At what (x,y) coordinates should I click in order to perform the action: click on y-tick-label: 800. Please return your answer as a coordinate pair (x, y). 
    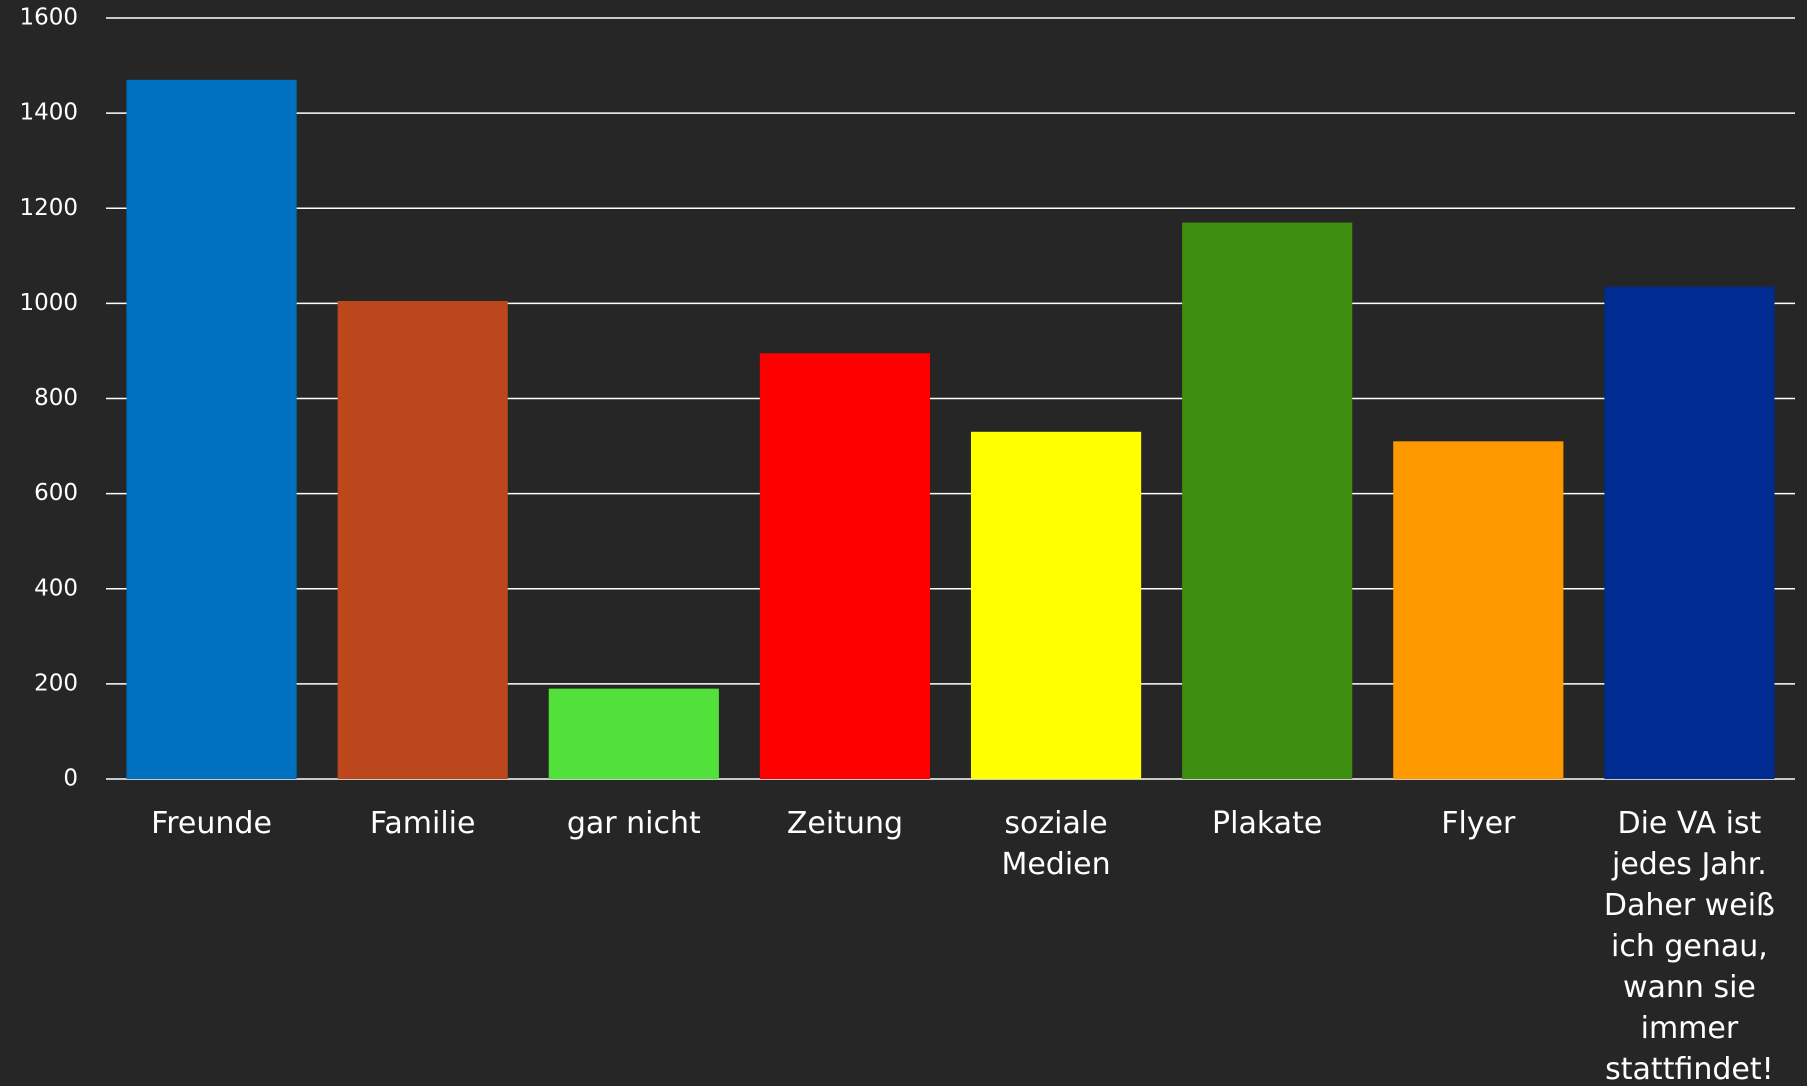
    Looking at the image, I should click on (56, 398).